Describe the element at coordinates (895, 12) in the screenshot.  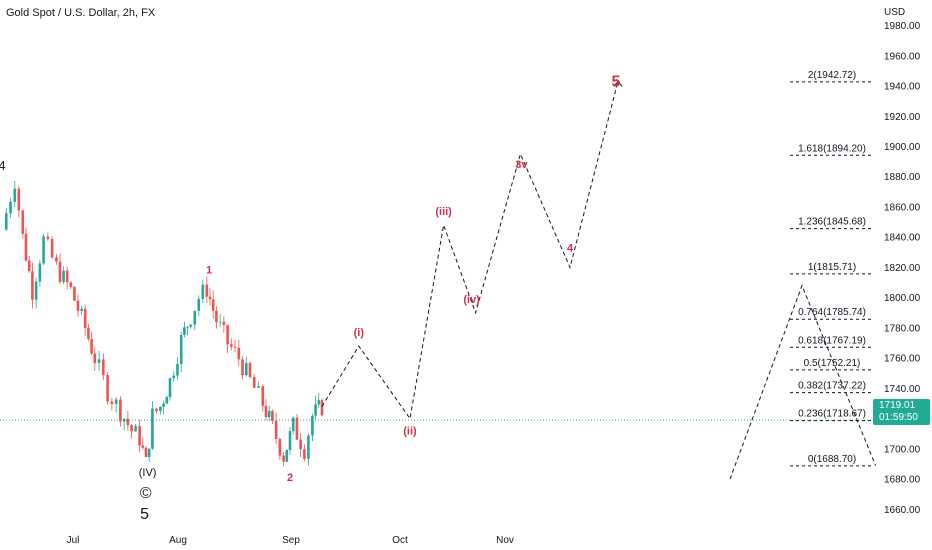
I see `currency-label: USD` at that location.